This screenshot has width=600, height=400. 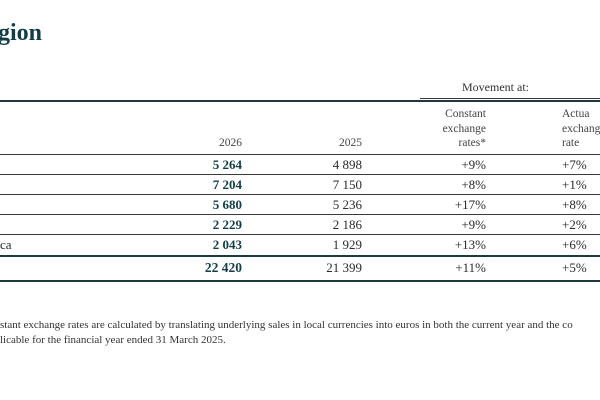 What do you see at coordinates (574, 184) in the screenshot?
I see `row-actual-value: +1%` at bounding box center [574, 184].